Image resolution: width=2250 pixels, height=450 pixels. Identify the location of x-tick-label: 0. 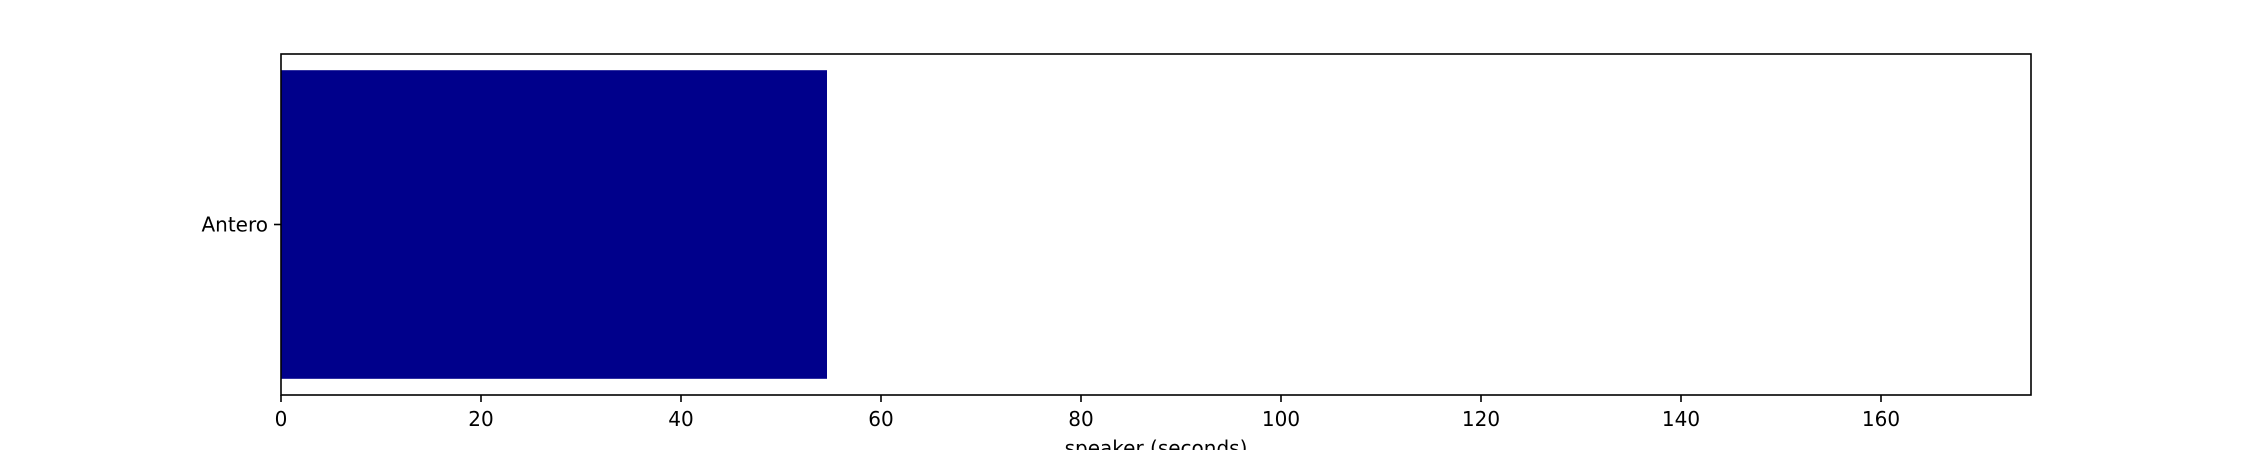
(281, 419).